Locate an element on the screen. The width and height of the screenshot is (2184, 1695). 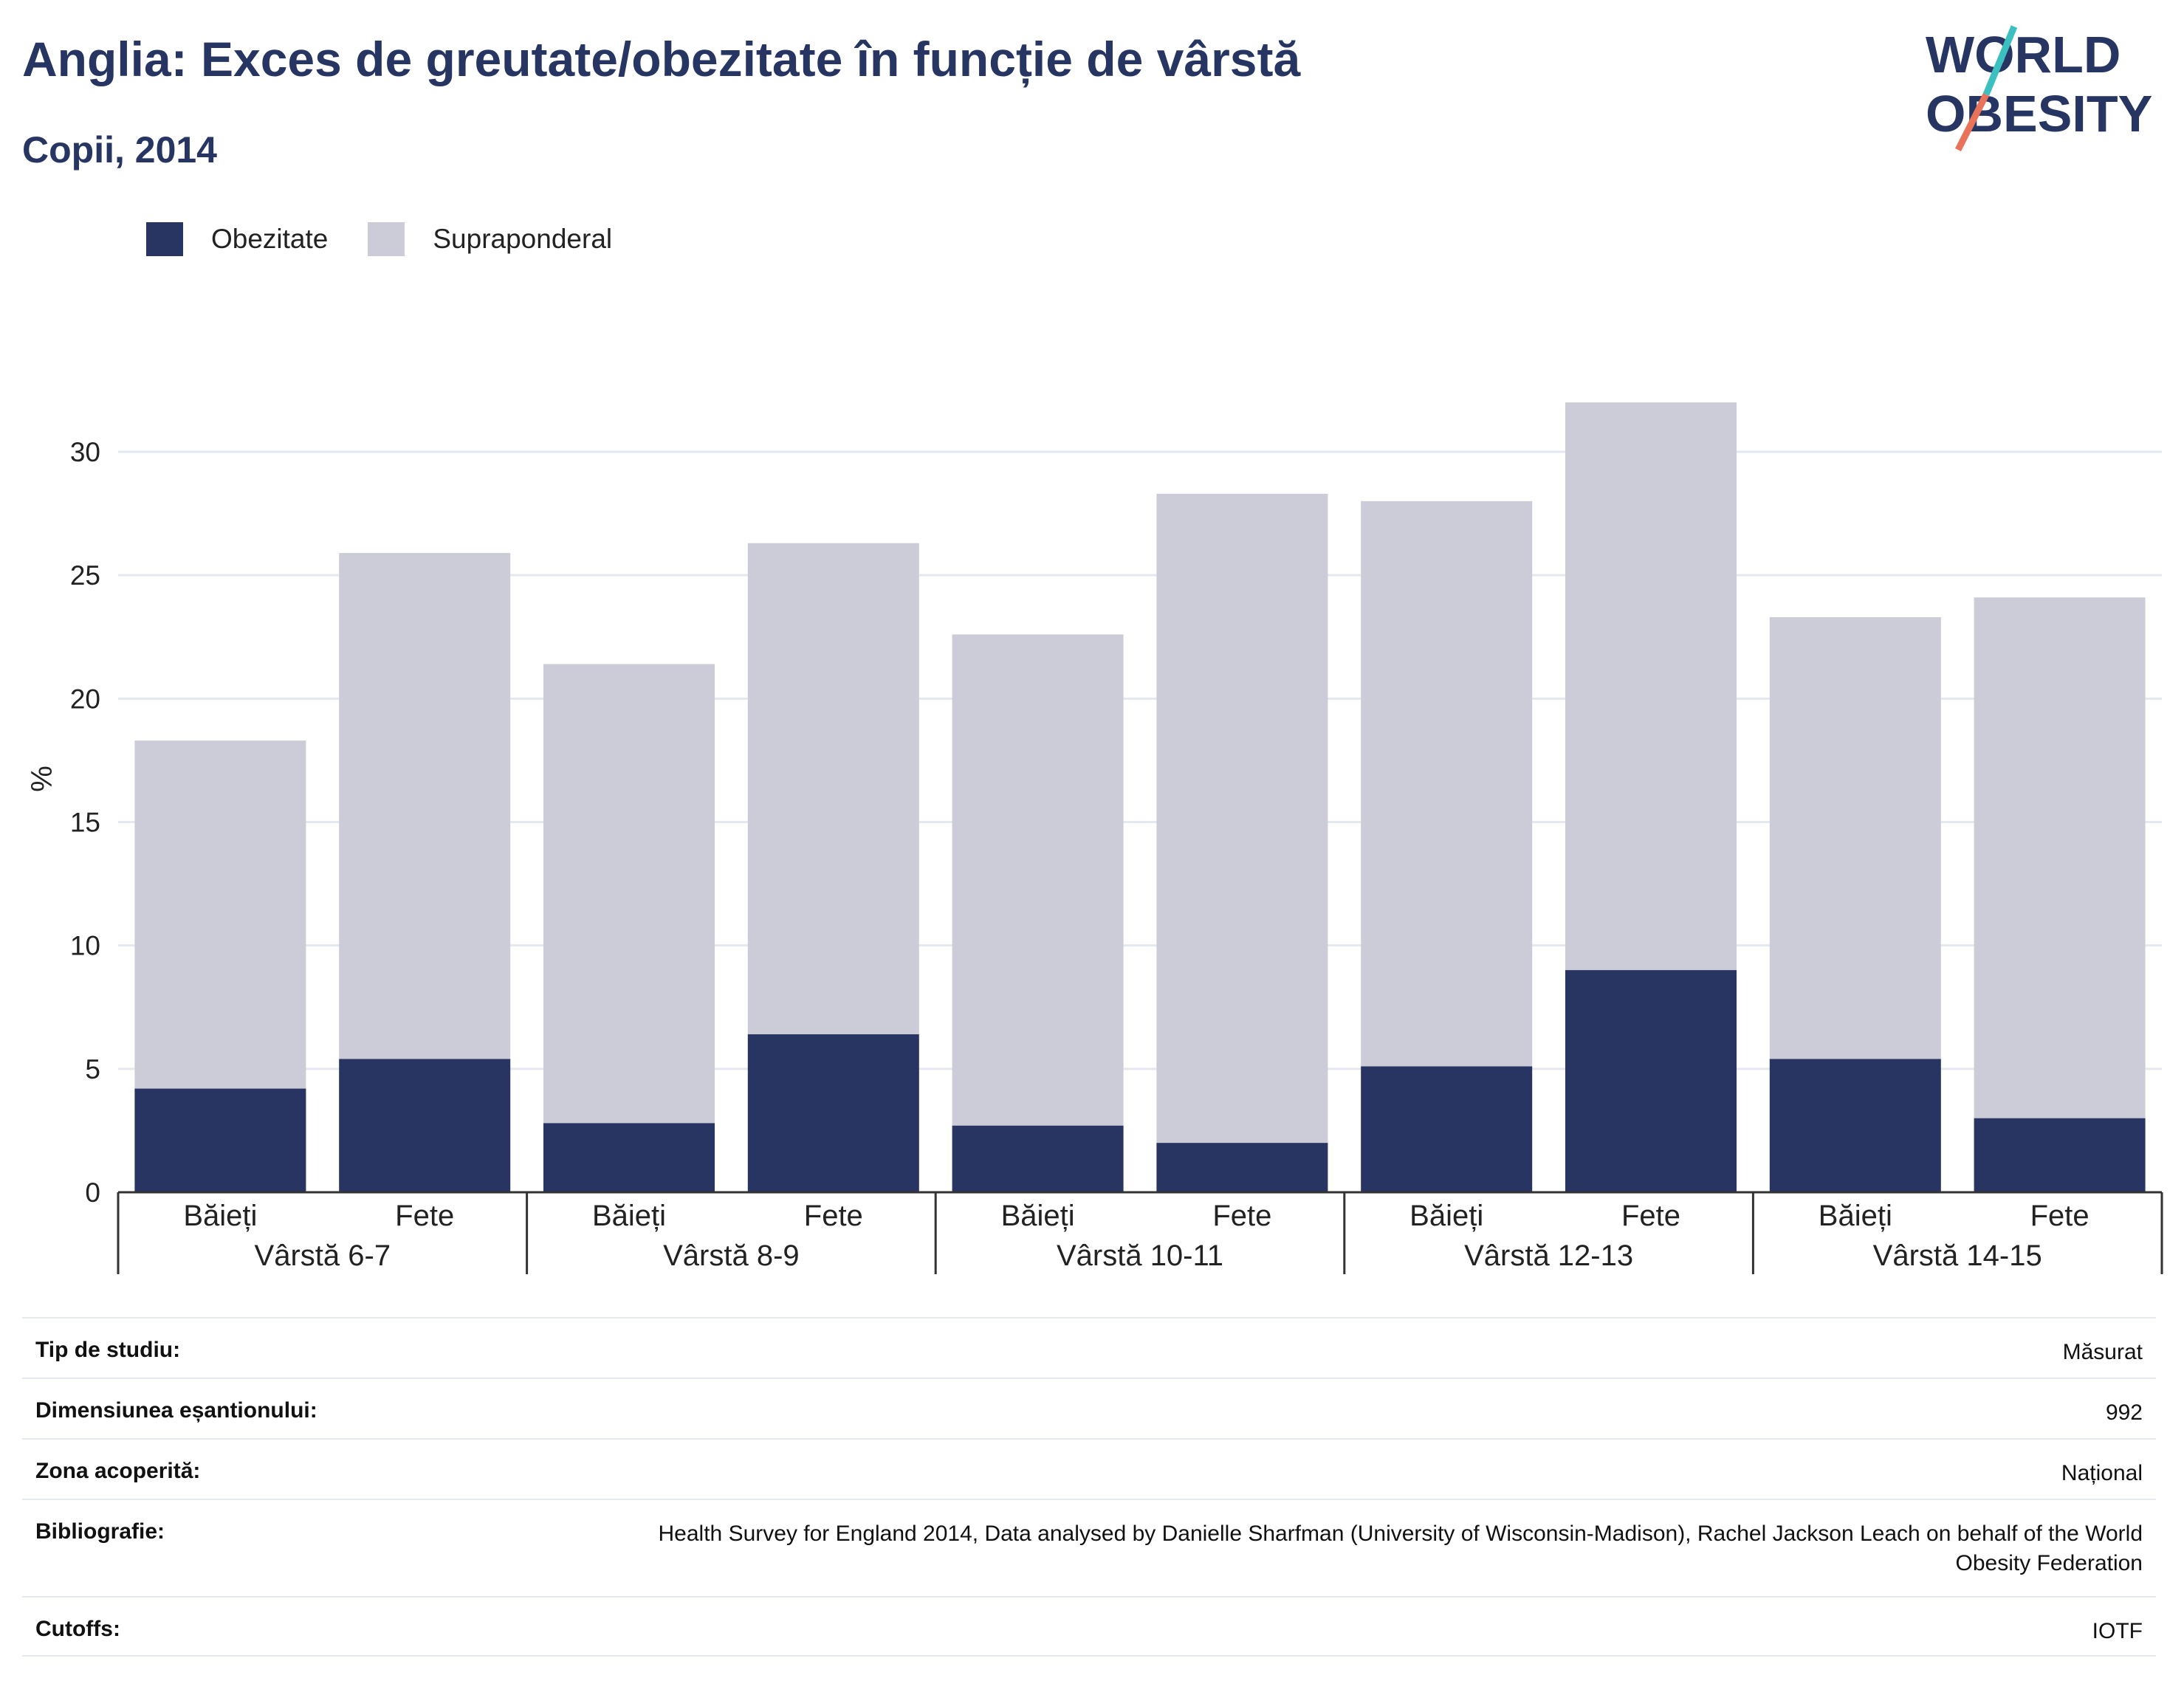
y-tick-label: 20 is located at coordinates (85, 699).